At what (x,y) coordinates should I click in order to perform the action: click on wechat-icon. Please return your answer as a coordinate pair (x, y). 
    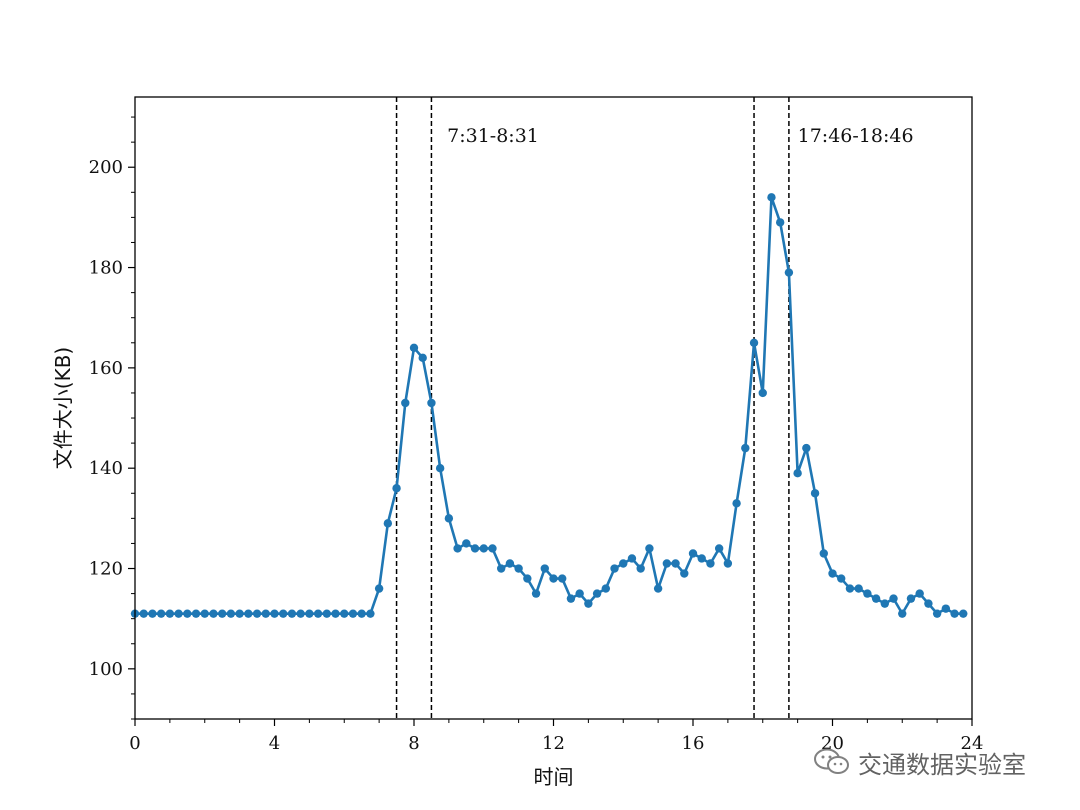
    Looking at the image, I should click on (831, 761).